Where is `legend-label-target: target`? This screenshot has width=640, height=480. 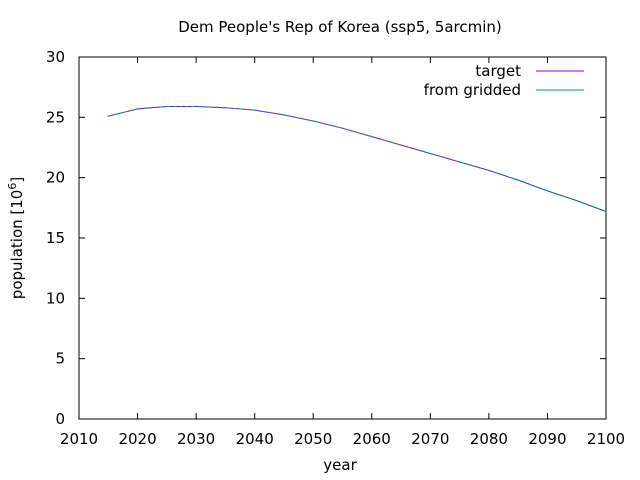
legend-label-target: target is located at coordinates (498, 71).